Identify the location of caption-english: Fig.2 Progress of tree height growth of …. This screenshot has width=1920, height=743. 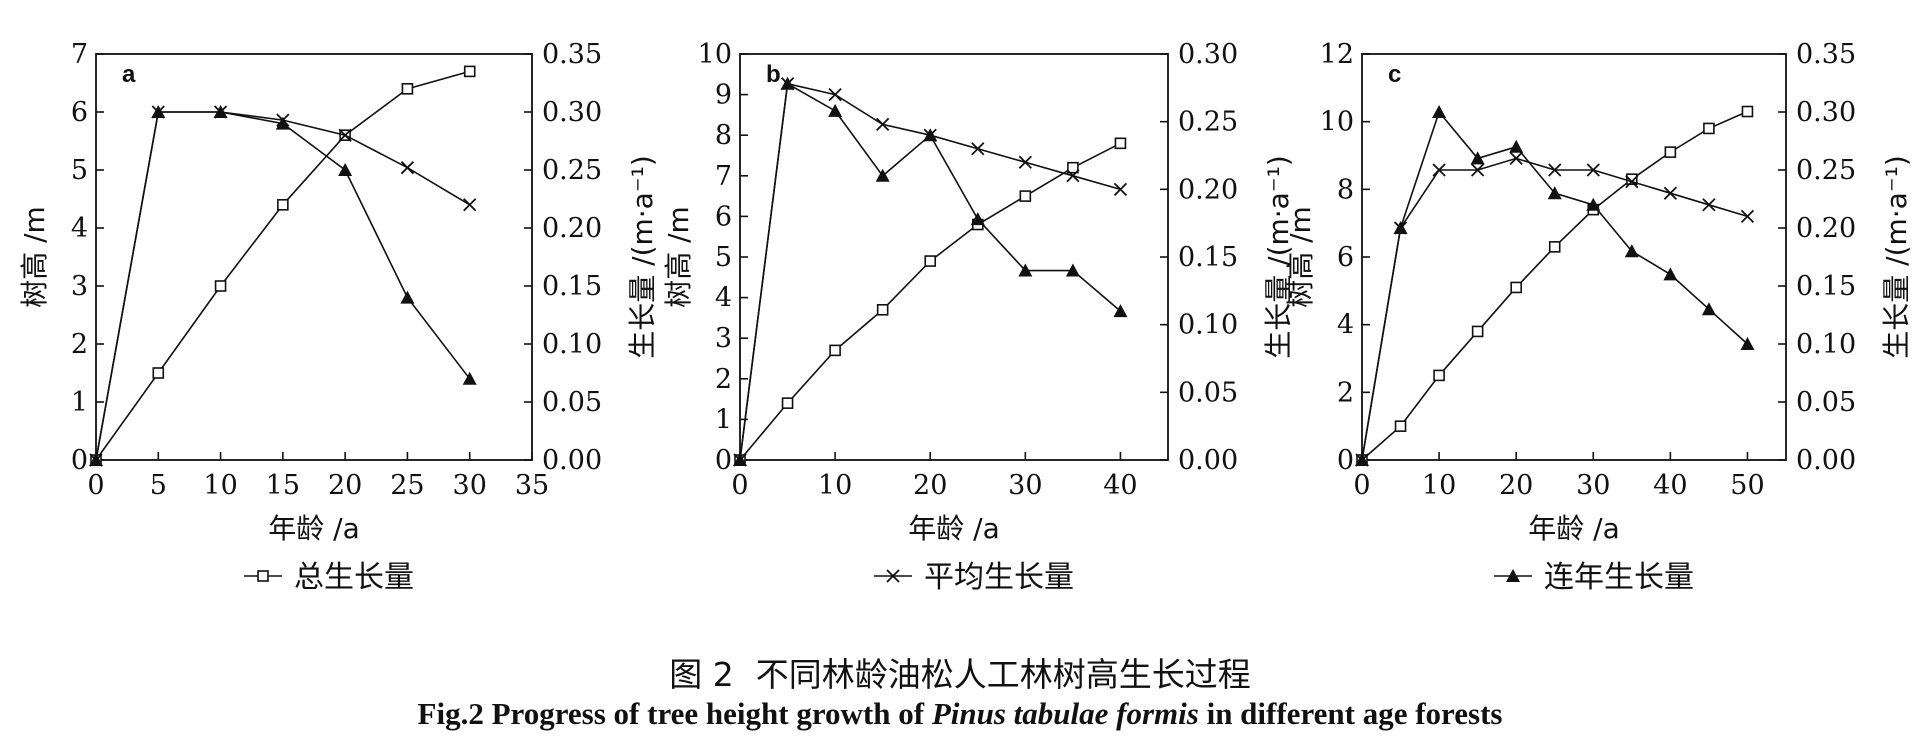
(960, 714).